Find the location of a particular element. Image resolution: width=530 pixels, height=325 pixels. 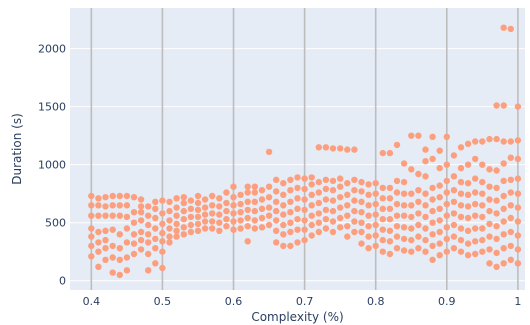

y-axis-ticks: 0 500 1000 1500 2000 is located at coordinates (52, 165).